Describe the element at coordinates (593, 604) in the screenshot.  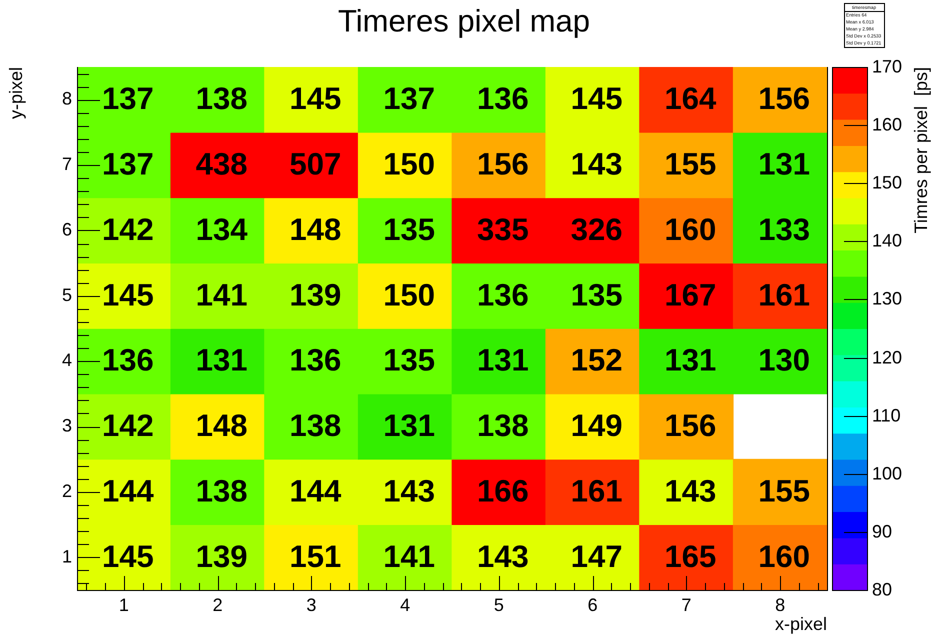
I see `x-tick-label: 6` at that location.